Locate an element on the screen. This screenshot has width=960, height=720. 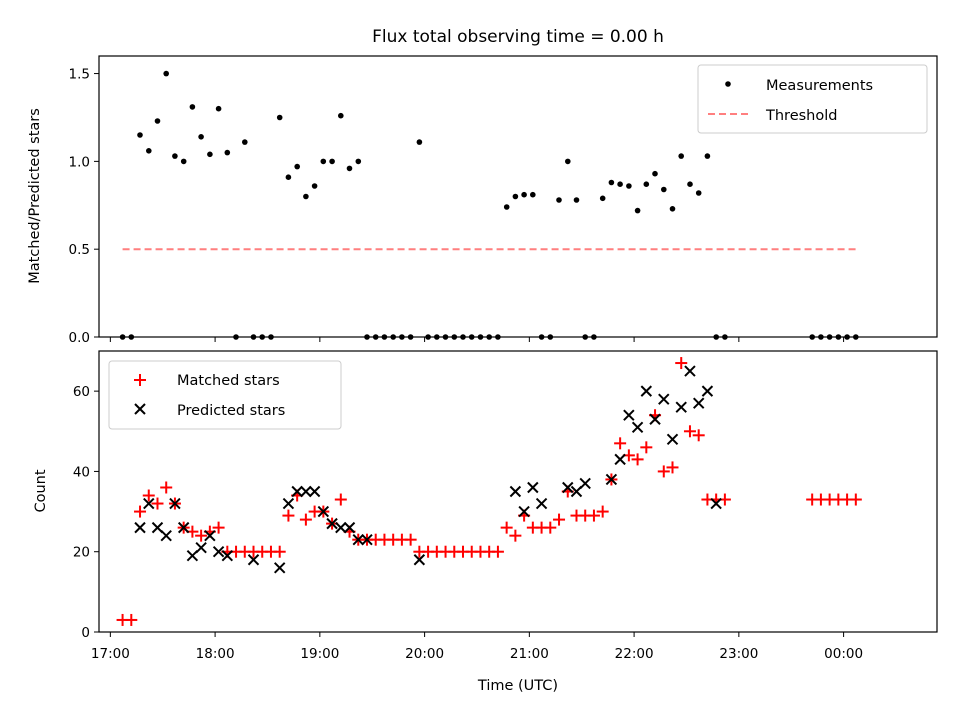
top-legend-frame is located at coordinates (812, 99).